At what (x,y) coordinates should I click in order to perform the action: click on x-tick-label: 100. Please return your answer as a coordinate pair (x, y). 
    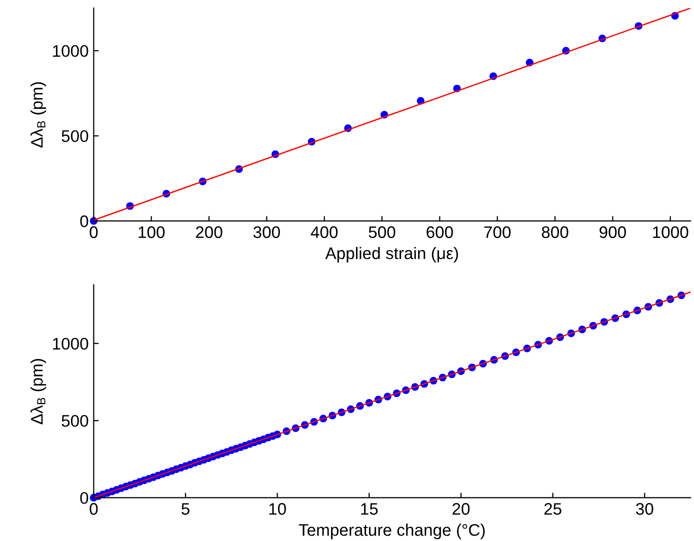
    Looking at the image, I should click on (151, 232).